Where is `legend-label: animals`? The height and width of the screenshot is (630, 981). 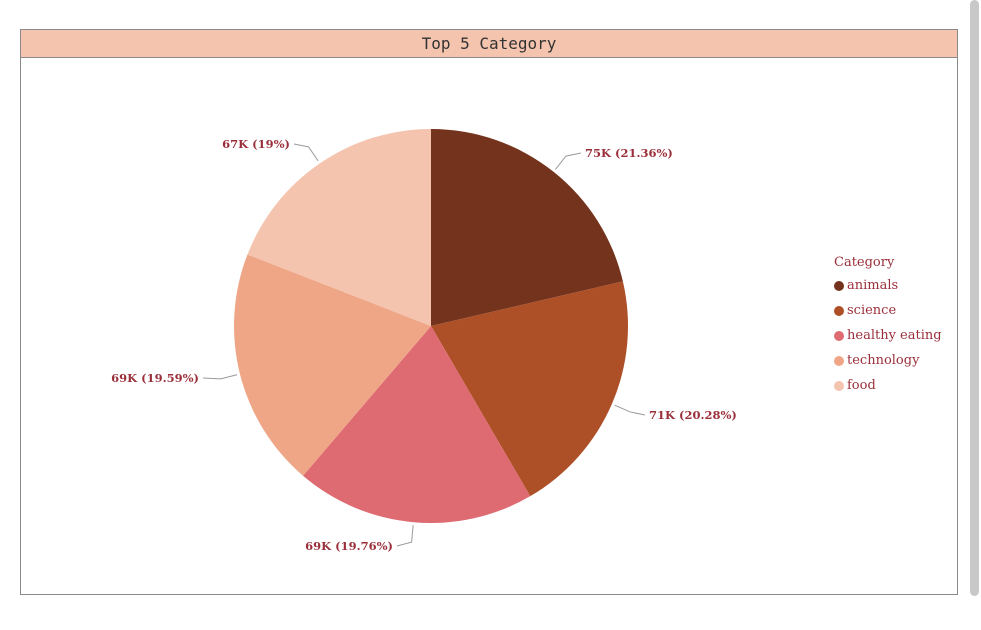 legend-label: animals is located at coordinates (873, 285).